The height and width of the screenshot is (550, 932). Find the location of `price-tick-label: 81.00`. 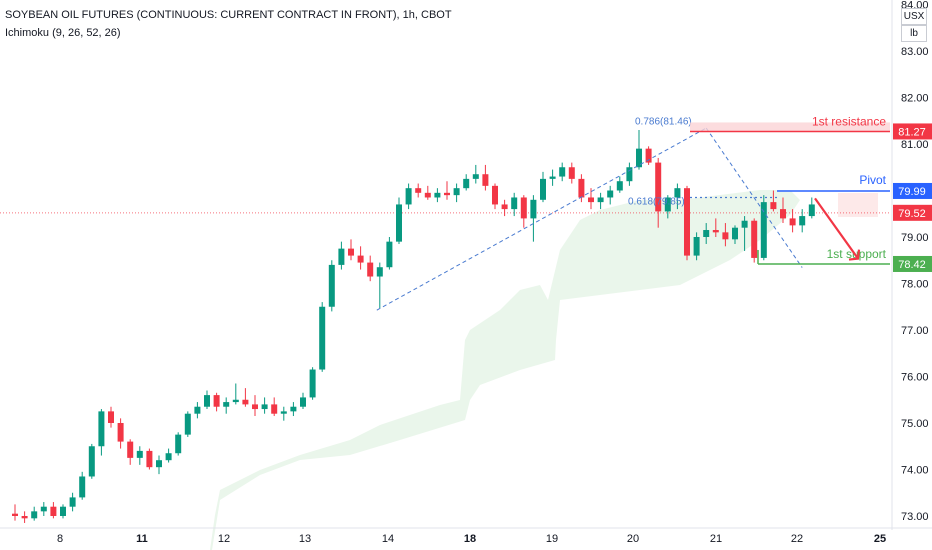

price-tick-label: 81.00 is located at coordinates (915, 145).